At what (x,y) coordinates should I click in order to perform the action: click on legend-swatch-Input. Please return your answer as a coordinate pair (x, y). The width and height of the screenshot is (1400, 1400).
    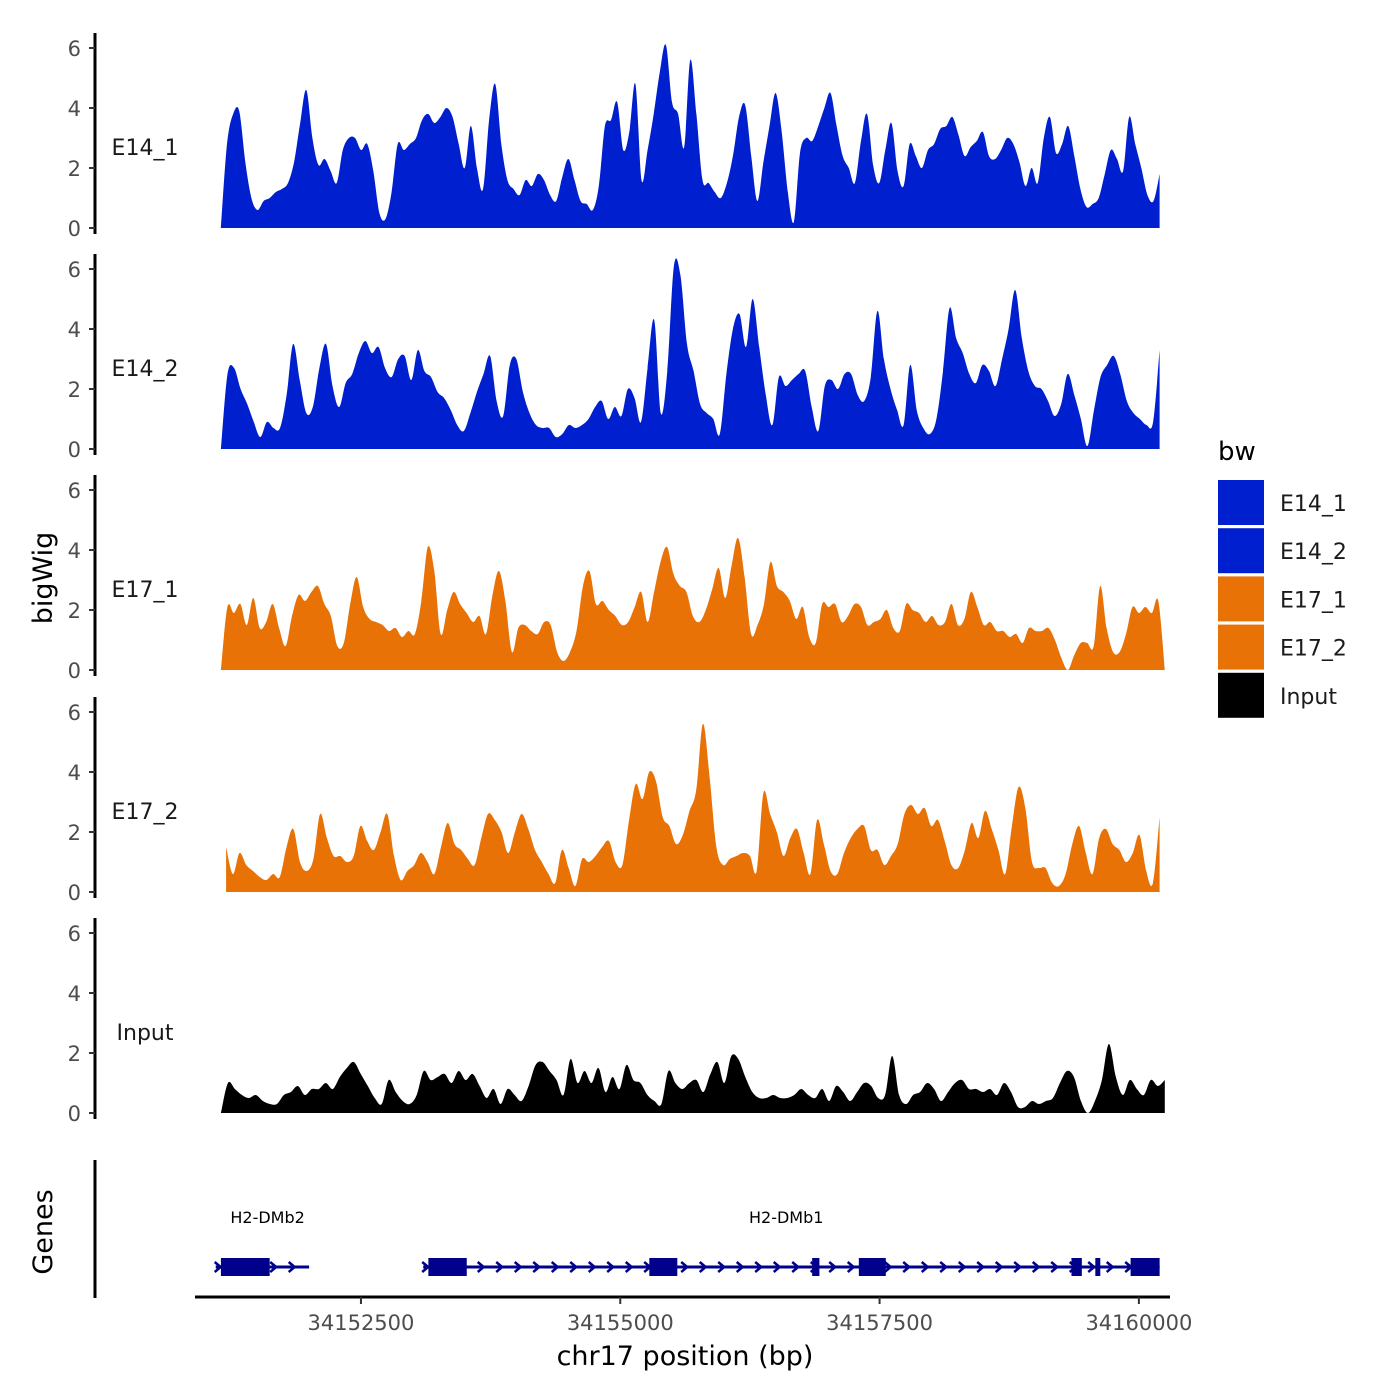
    Looking at the image, I should click on (1241, 695).